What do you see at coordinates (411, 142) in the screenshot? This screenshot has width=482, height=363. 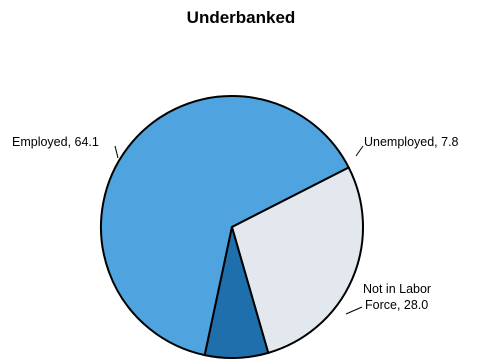 I see `data-label-unemployed: Unemployed, 7.8` at bounding box center [411, 142].